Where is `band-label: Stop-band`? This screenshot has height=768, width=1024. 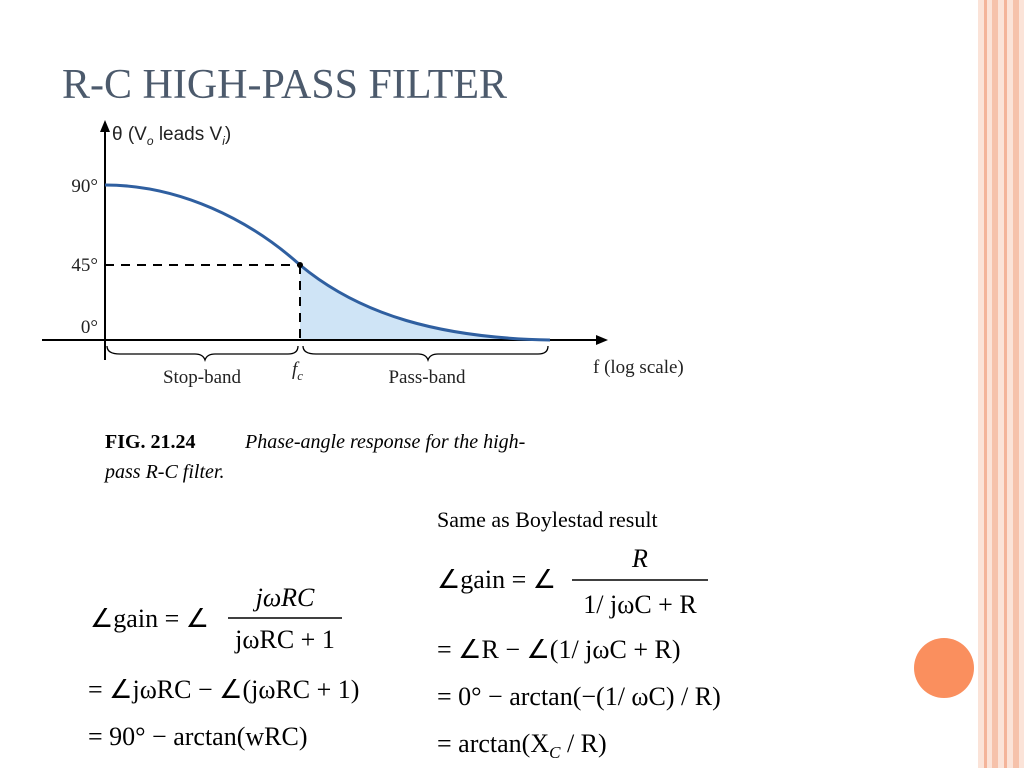
band-label: Stop-band is located at coordinates (202, 377).